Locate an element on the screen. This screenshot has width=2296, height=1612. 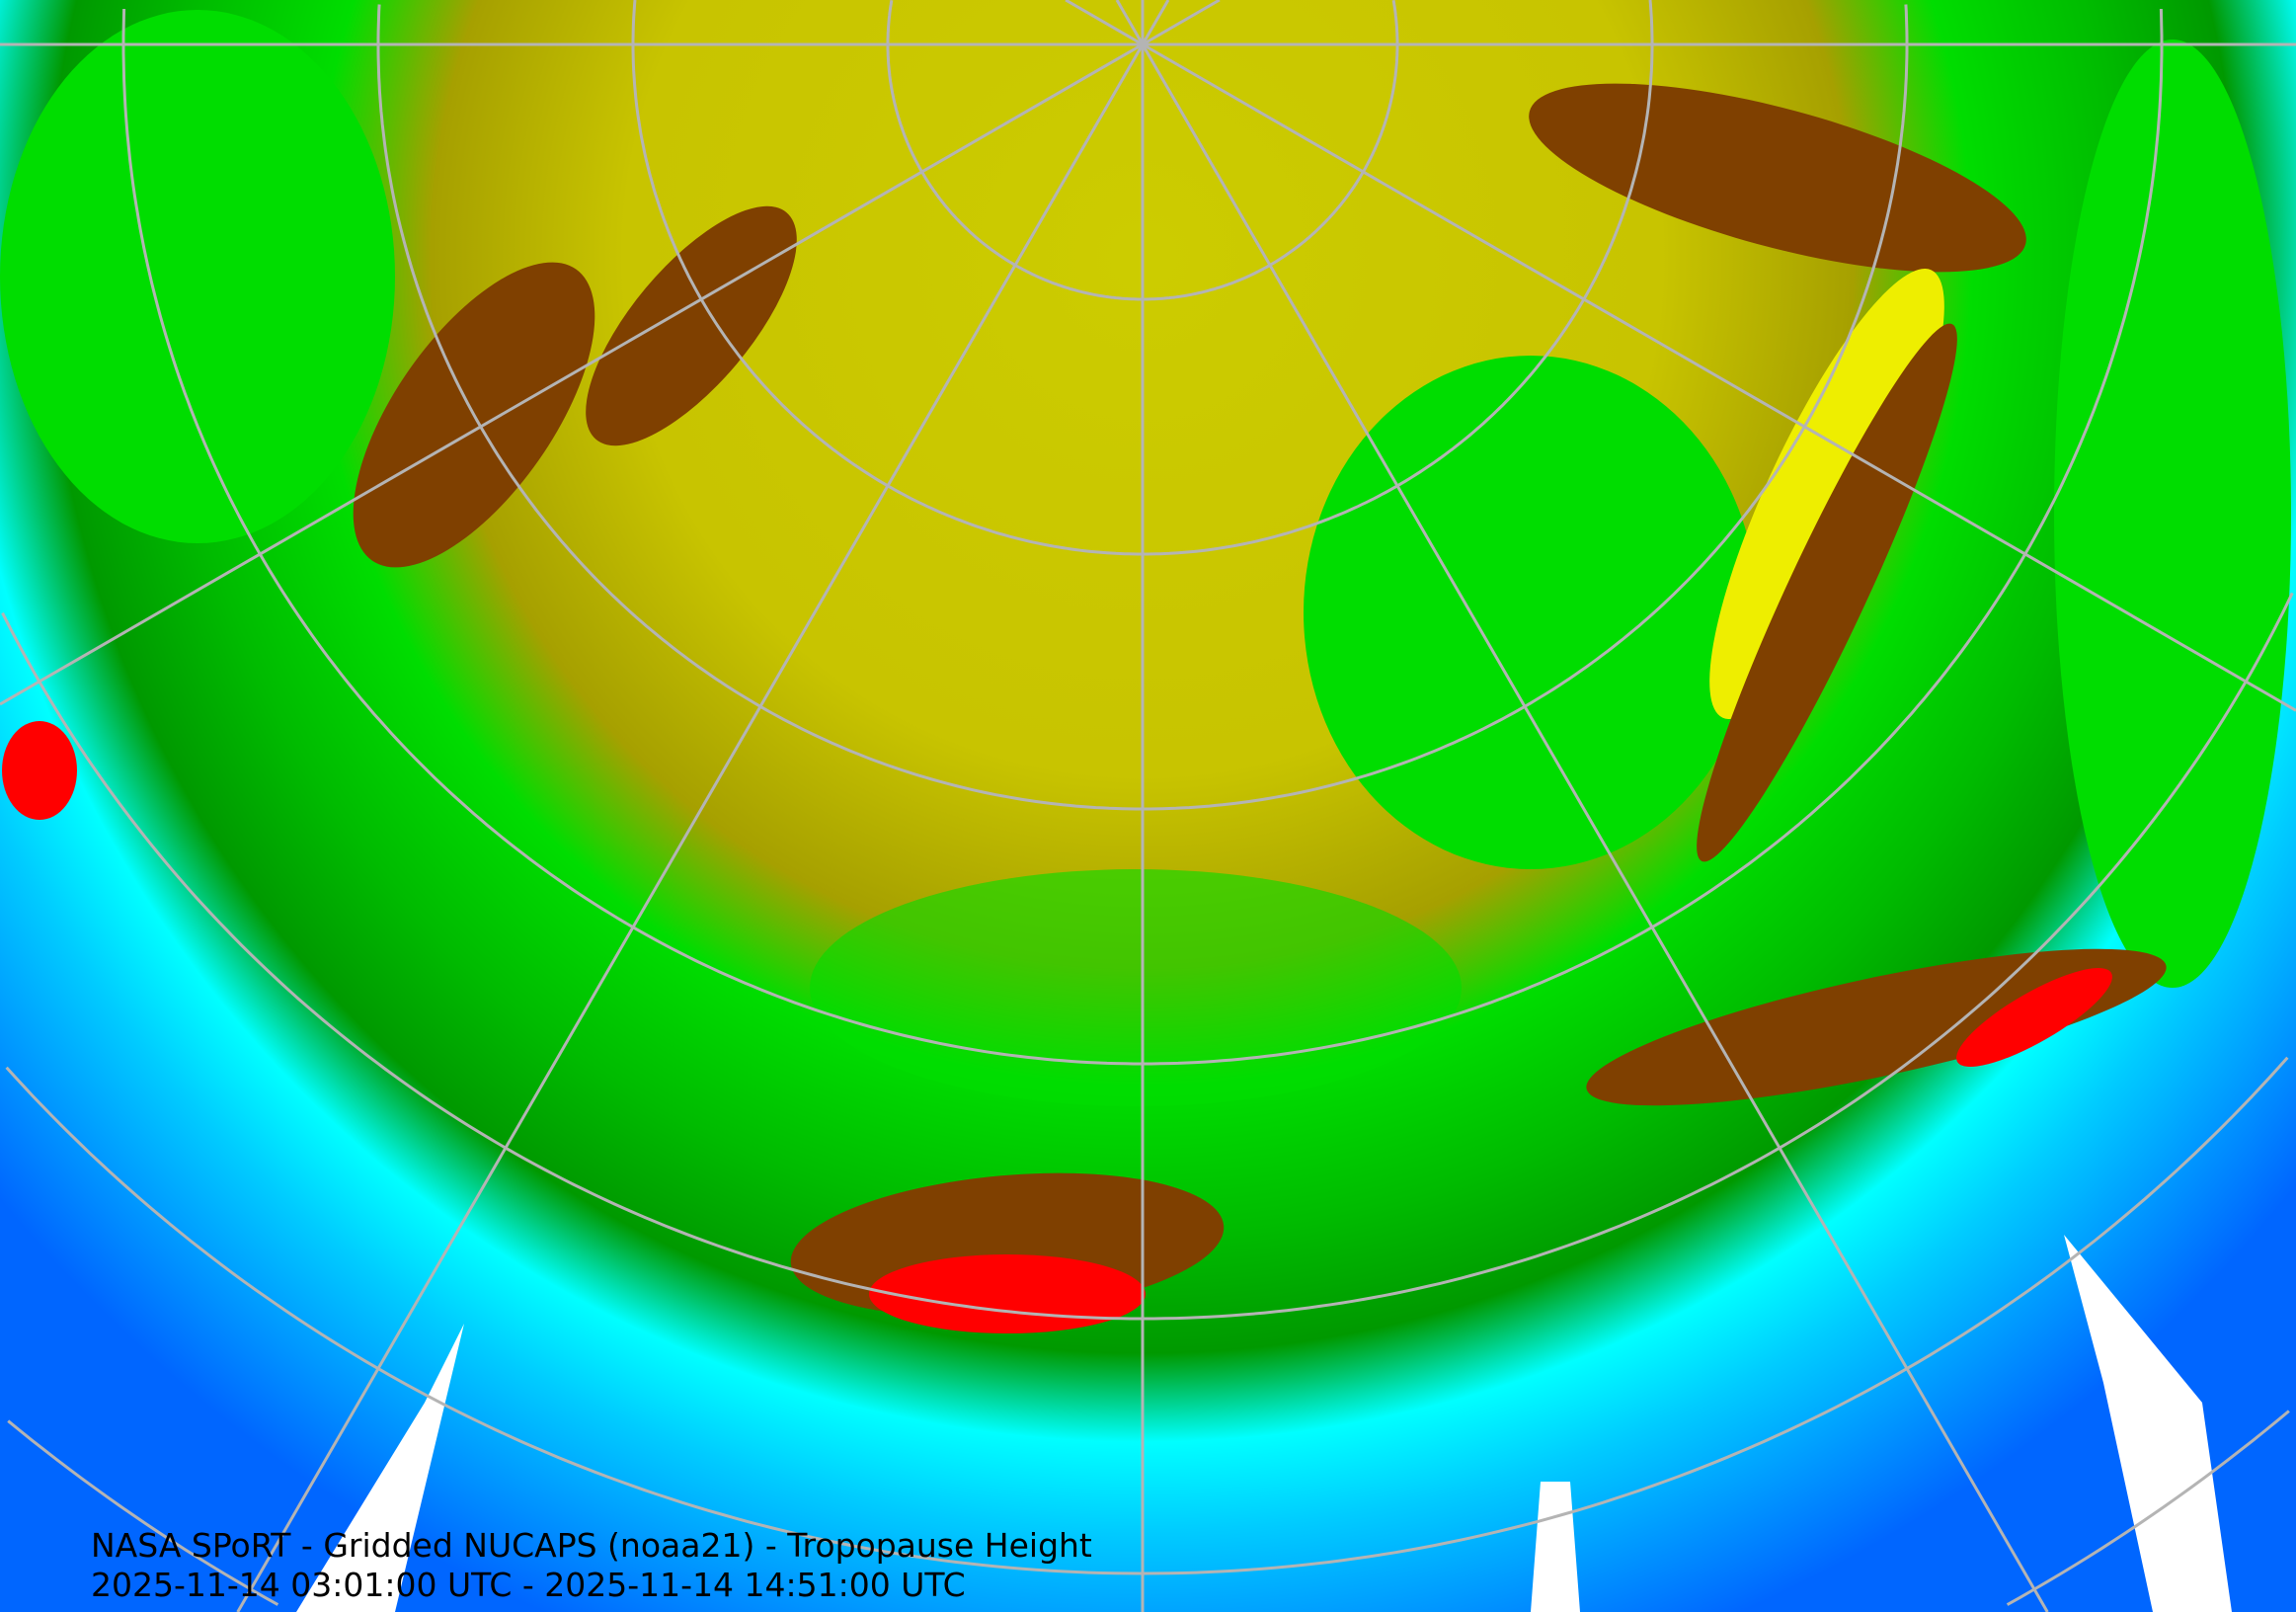
yellow-band is located at coordinates (1827, 494).